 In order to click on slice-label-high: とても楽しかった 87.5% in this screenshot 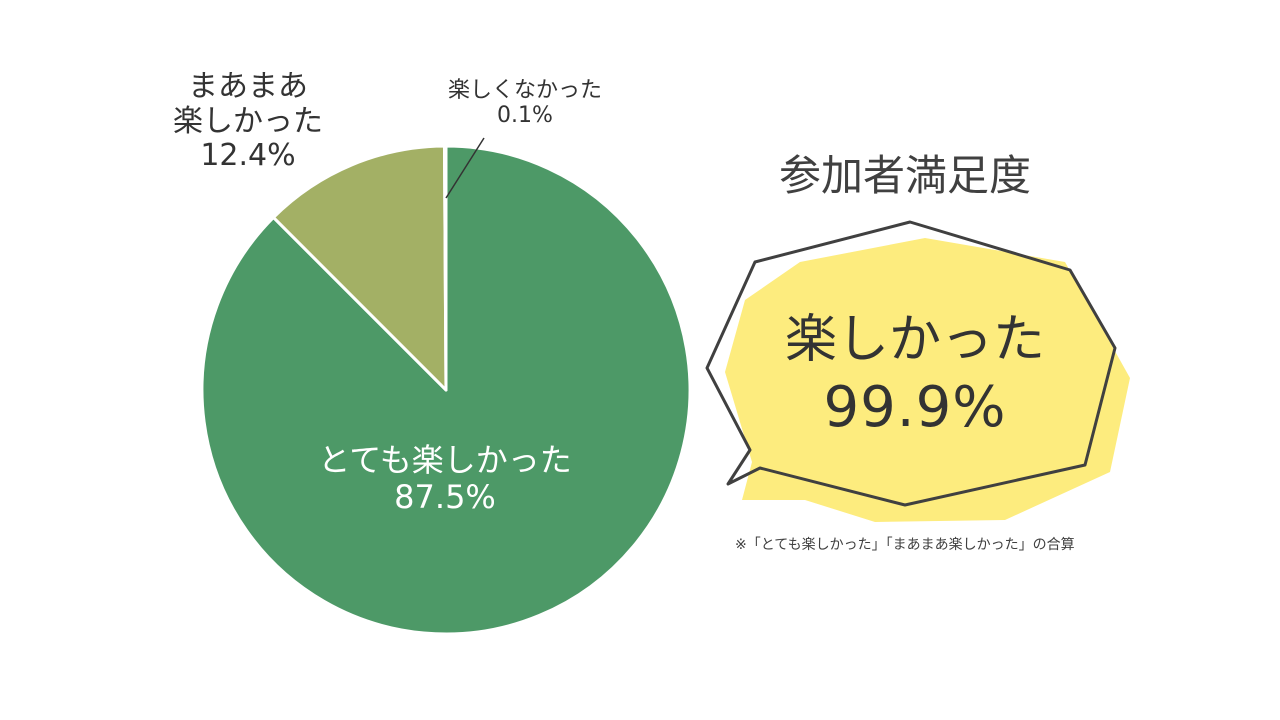, I will do `click(445, 479)`.